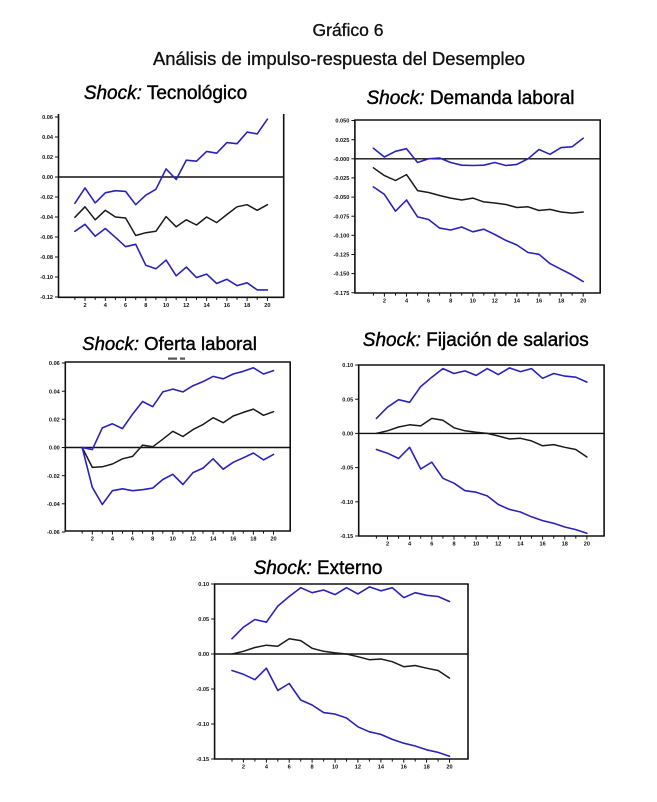 The width and height of the screenshot is (657, 802). I want to click on svg-text: -0.075, so click(342, 217).